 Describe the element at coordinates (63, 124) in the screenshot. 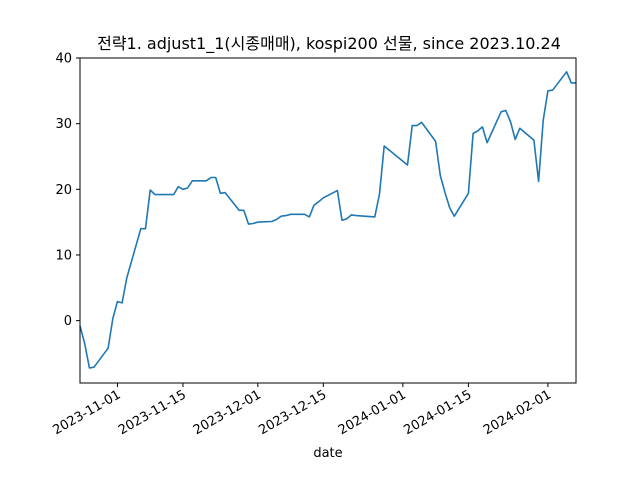

I see `y-tick-label: 30` at that location.